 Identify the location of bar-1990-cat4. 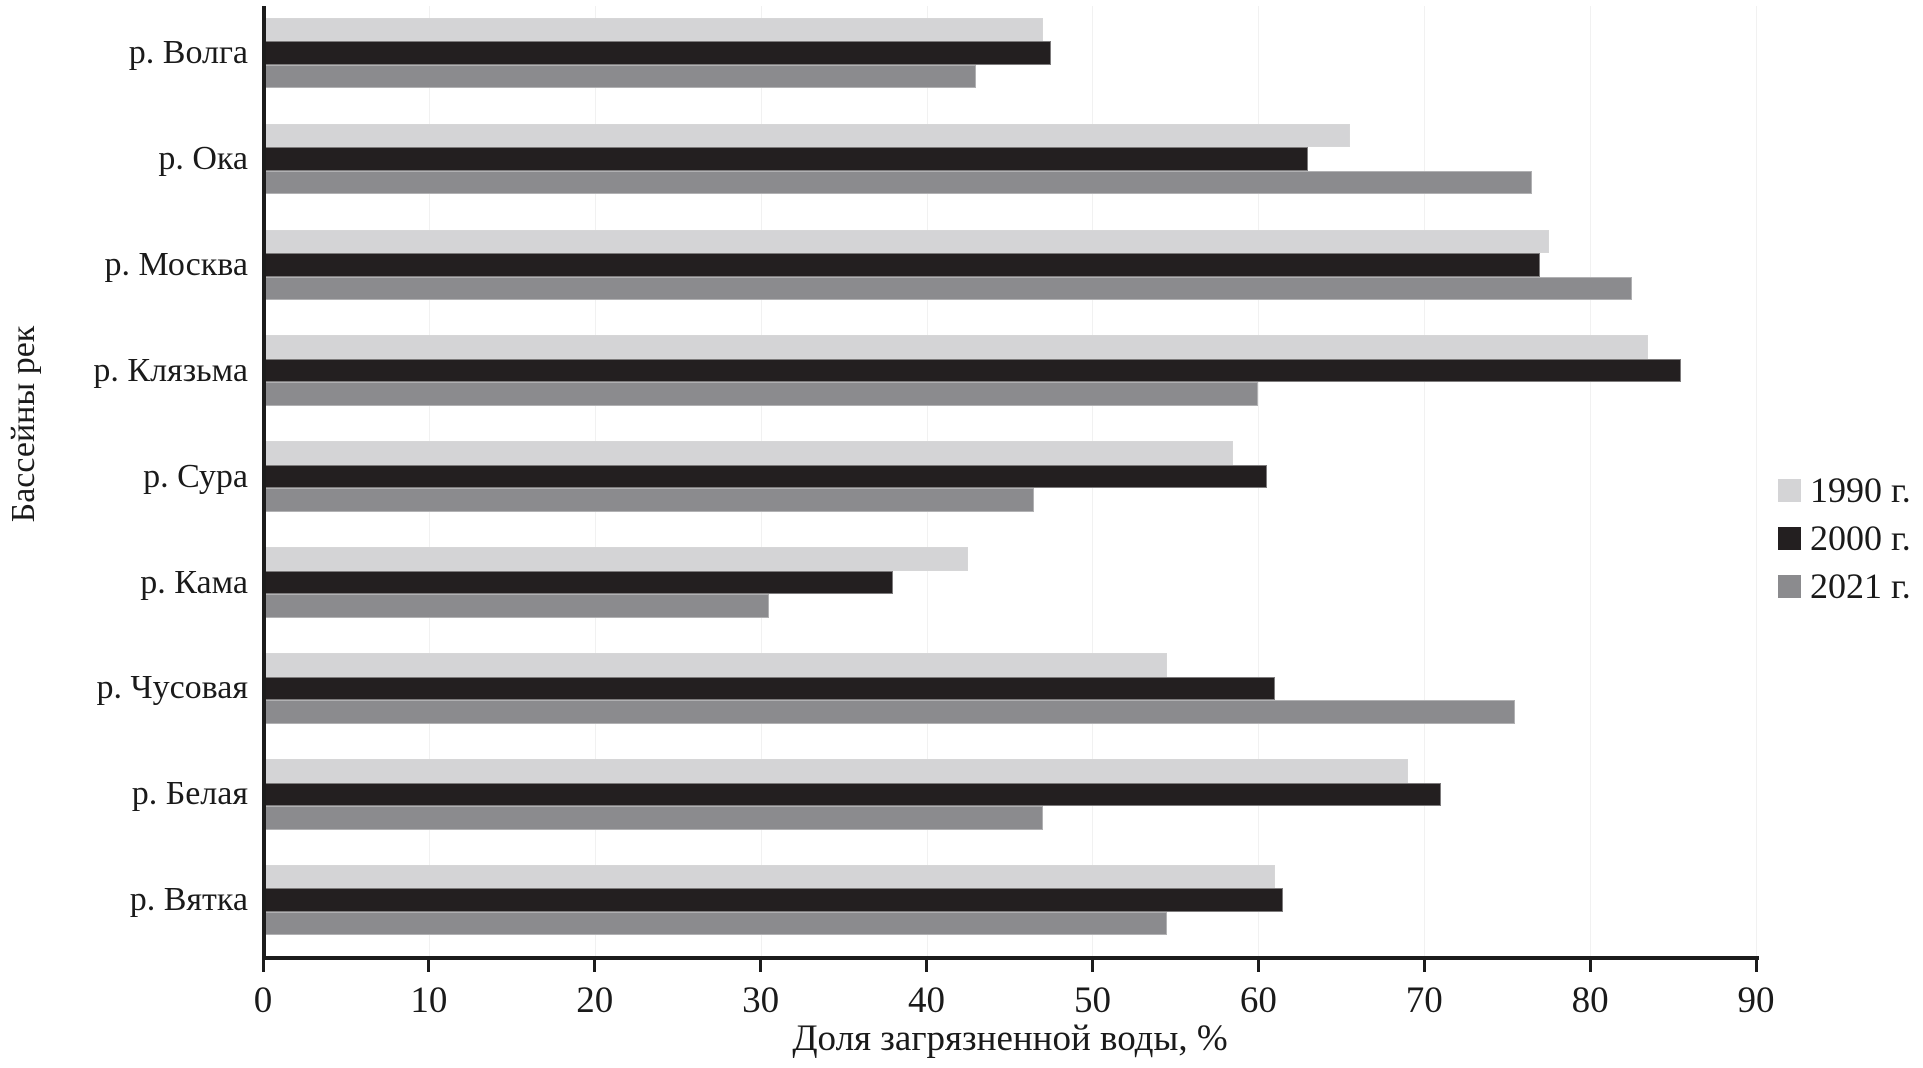
(748, 453).